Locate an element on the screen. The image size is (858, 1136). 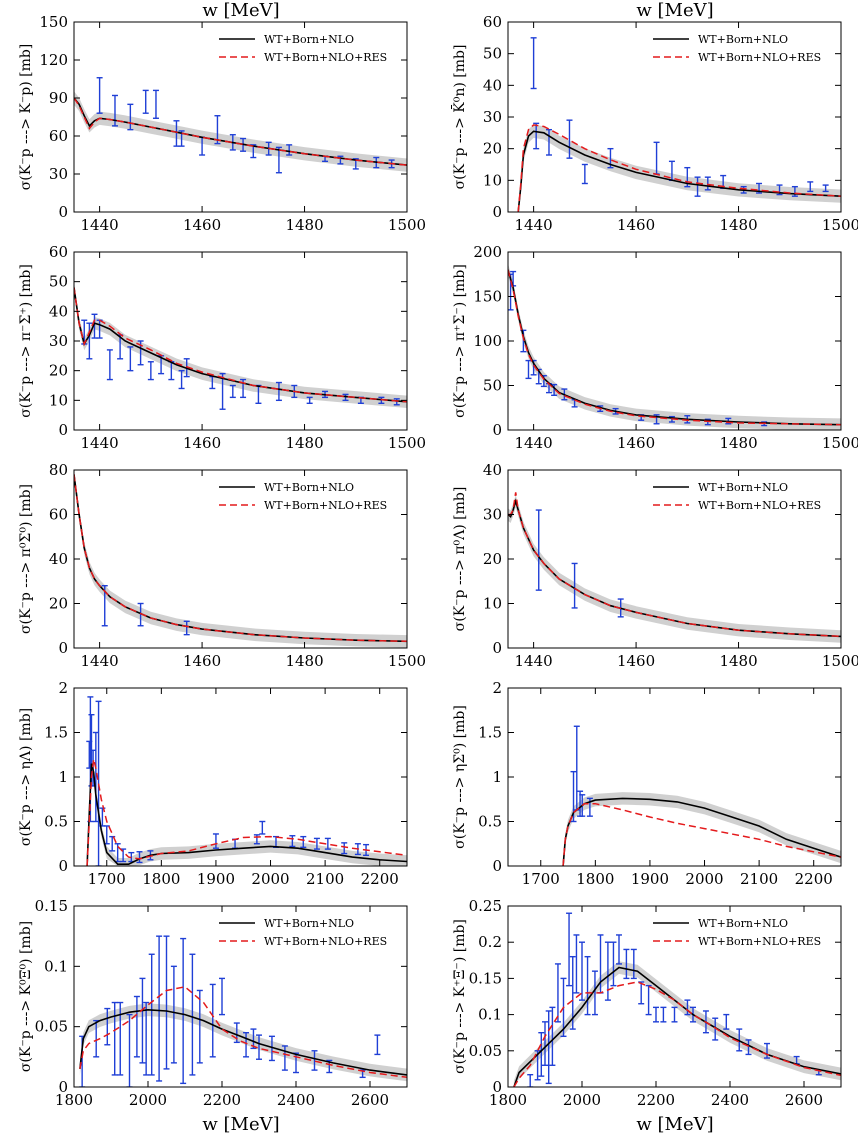
top-x-label-right: w [MeV] is located at coordinates (674, 10).